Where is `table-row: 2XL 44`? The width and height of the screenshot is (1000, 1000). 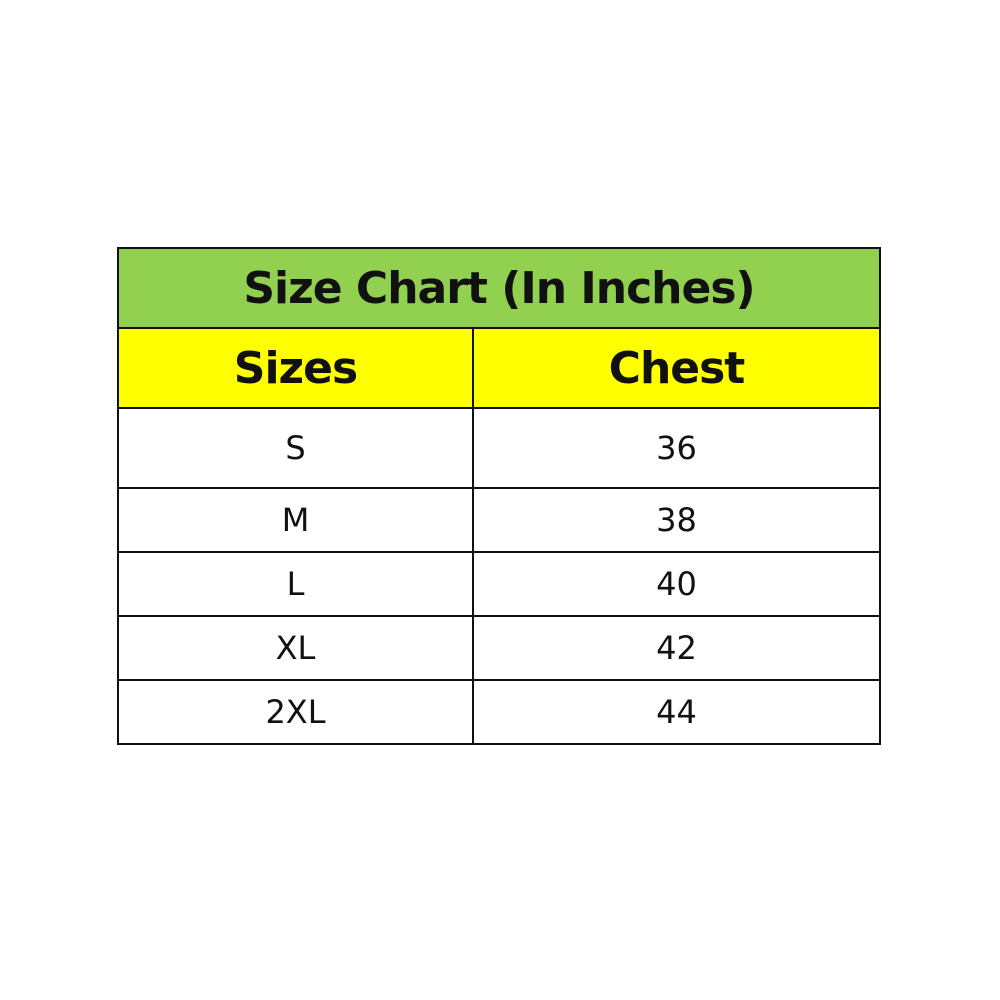
table-row: 2XL 44 is located at coordinates (499, 712).